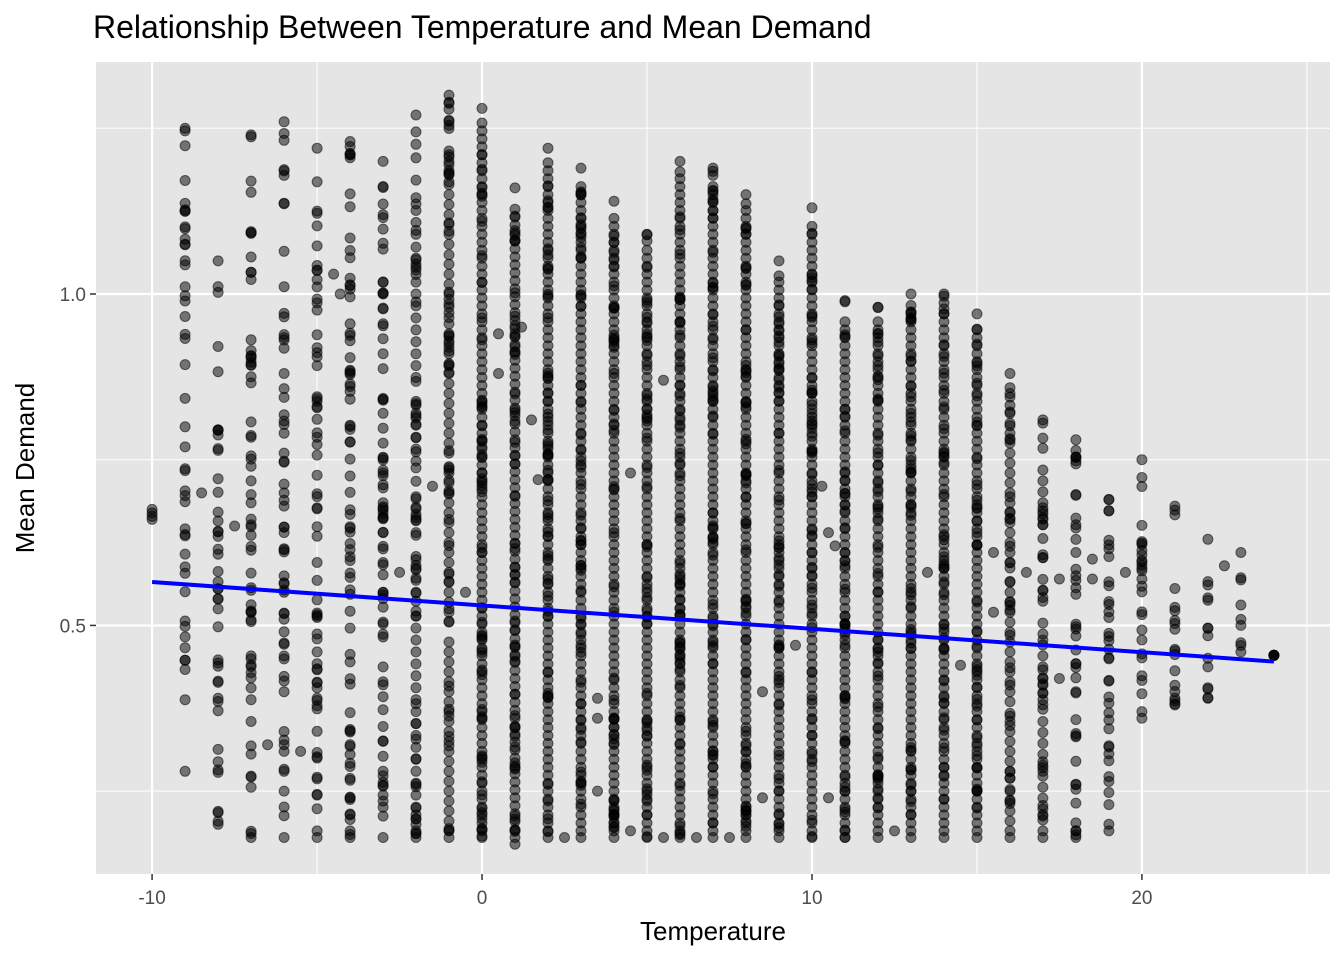  What do you see at coordinates (713, 931) in the screenshot?
I see `x-axis-title: Temperature` at bounding box center [713, 931].